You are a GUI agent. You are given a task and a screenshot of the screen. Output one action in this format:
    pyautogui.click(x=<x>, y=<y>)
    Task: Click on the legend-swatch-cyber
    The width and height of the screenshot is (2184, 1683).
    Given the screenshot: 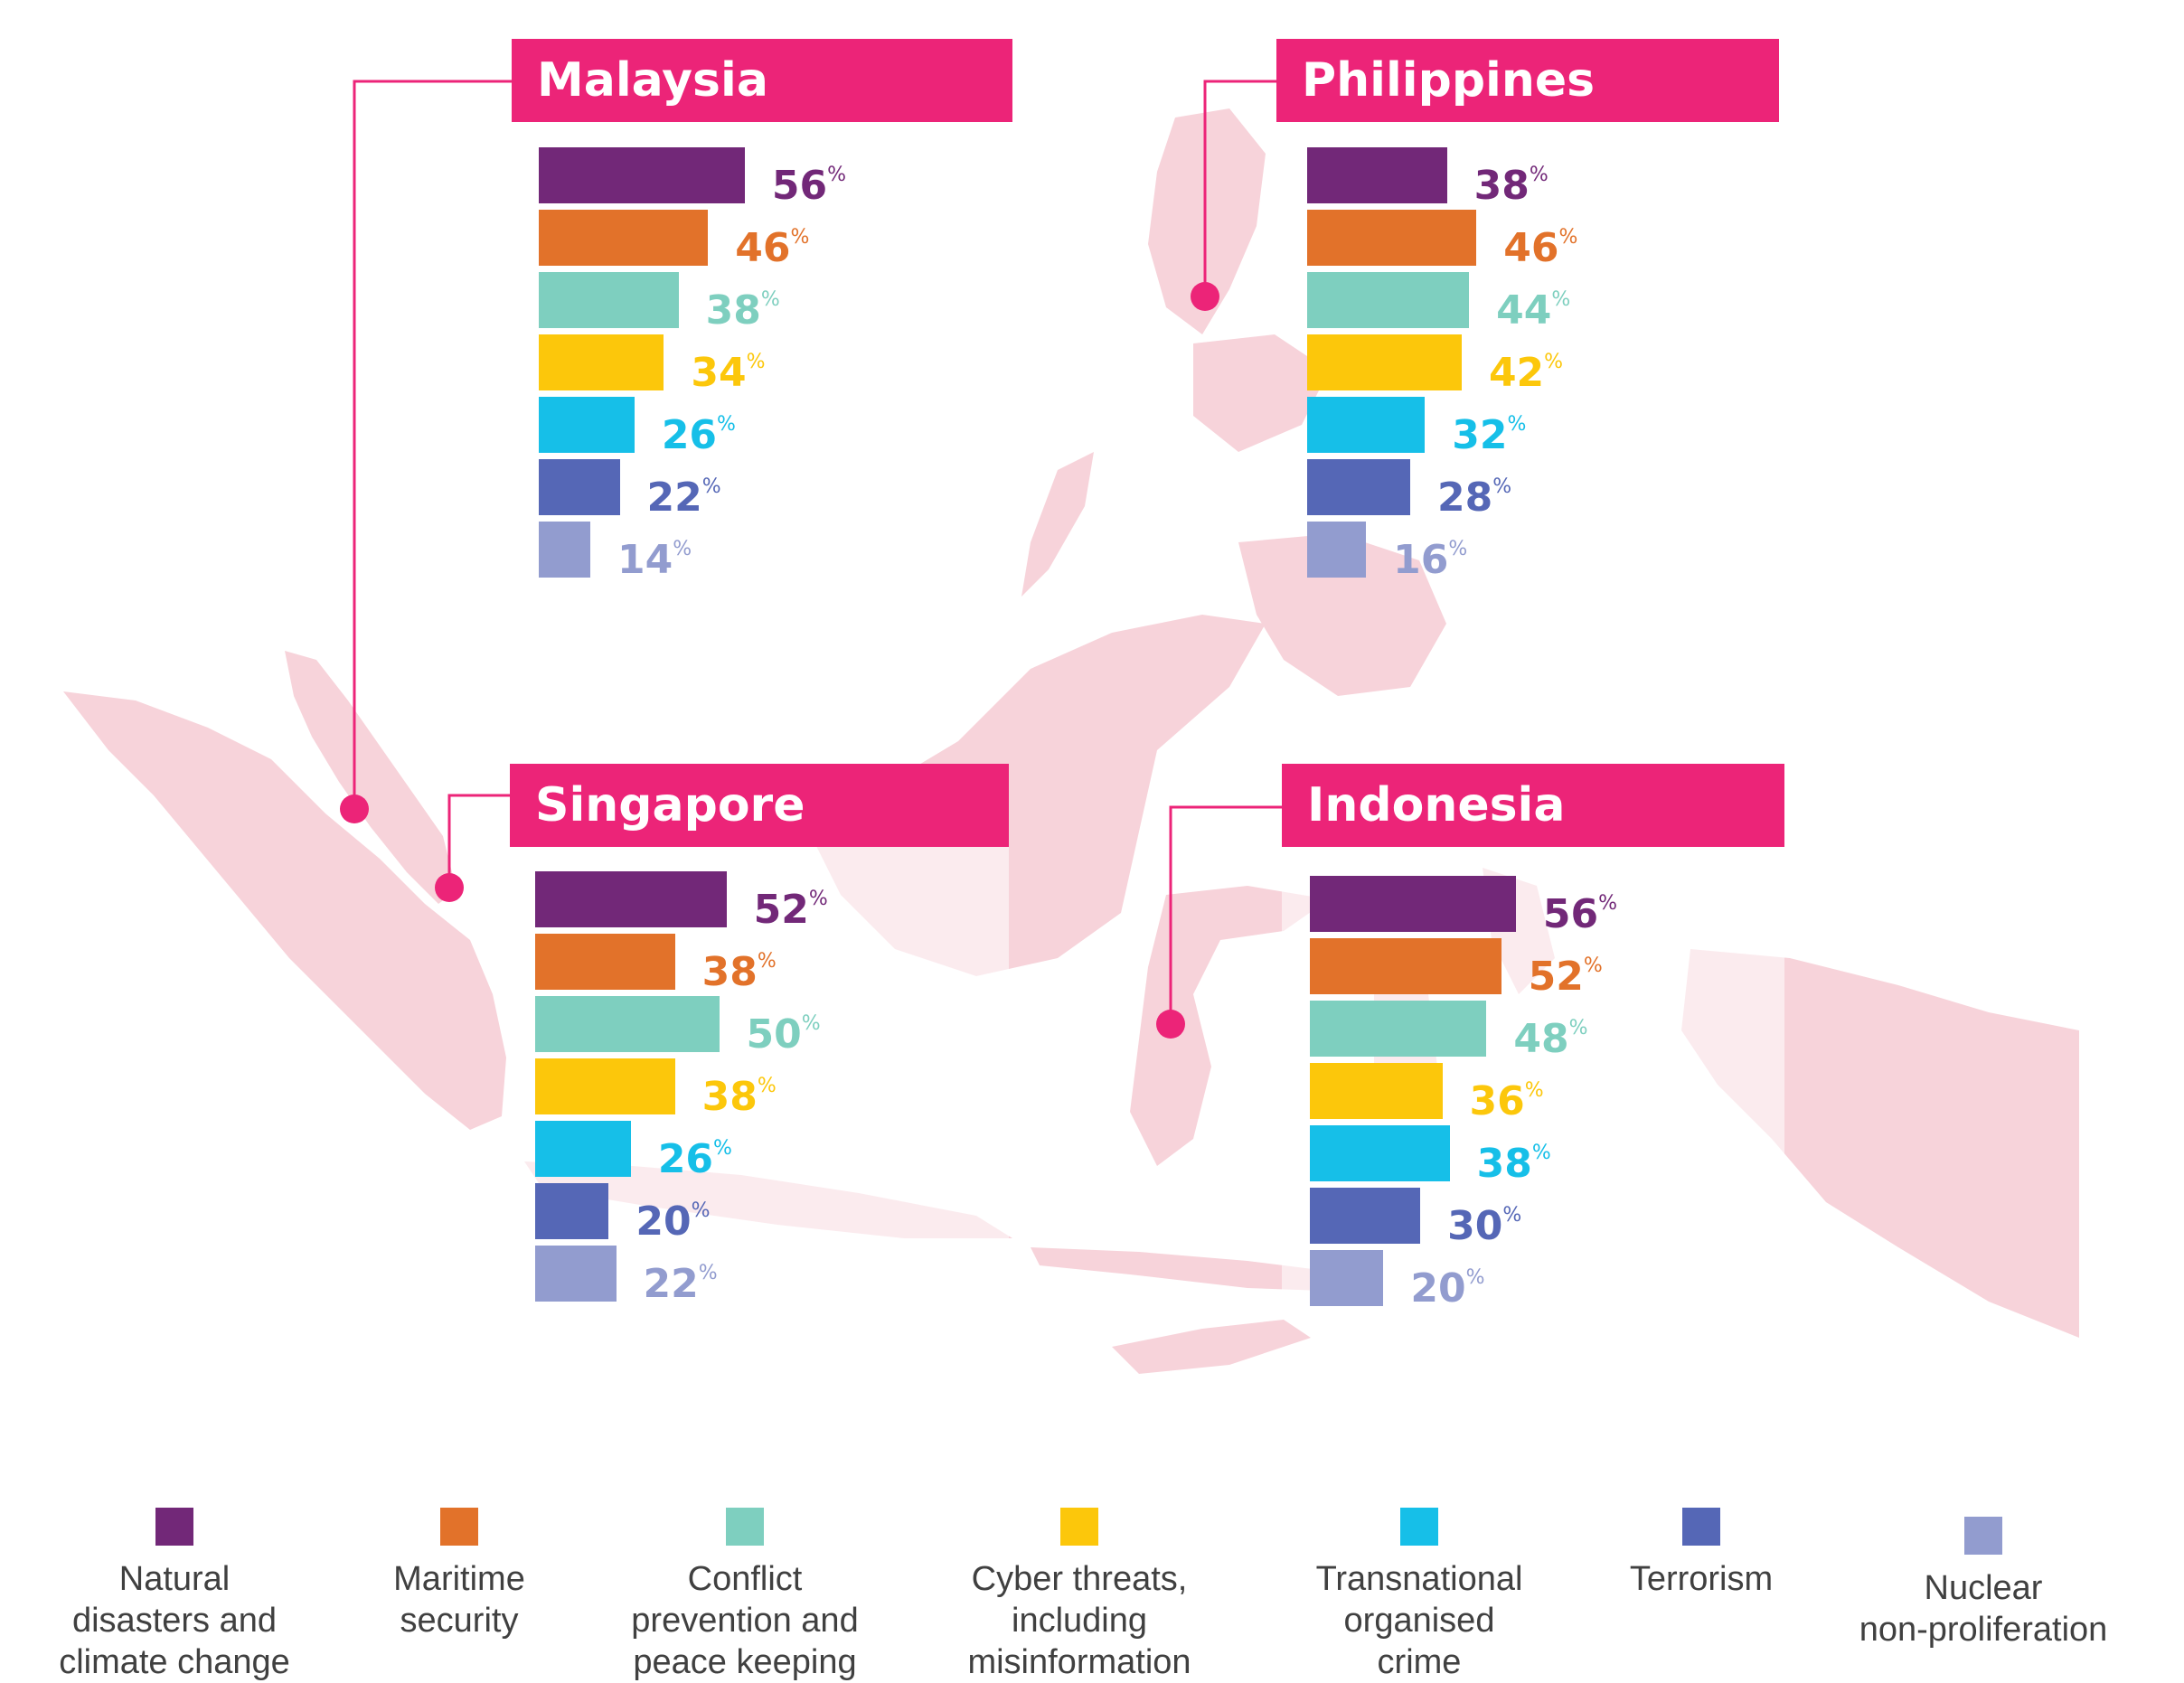 What is the action you would take?
    pyautogui.click(x=1079, y=1527)
    